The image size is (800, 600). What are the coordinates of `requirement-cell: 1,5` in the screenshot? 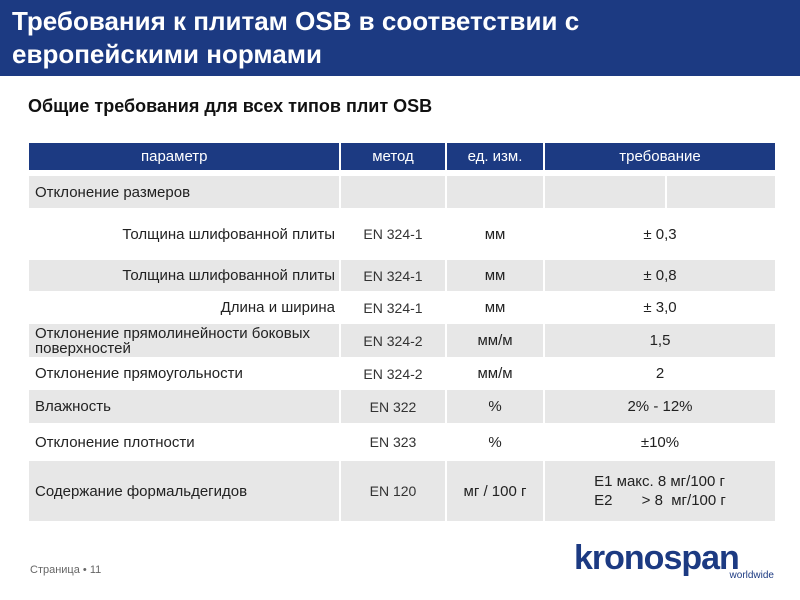 It's located at (660, 340).